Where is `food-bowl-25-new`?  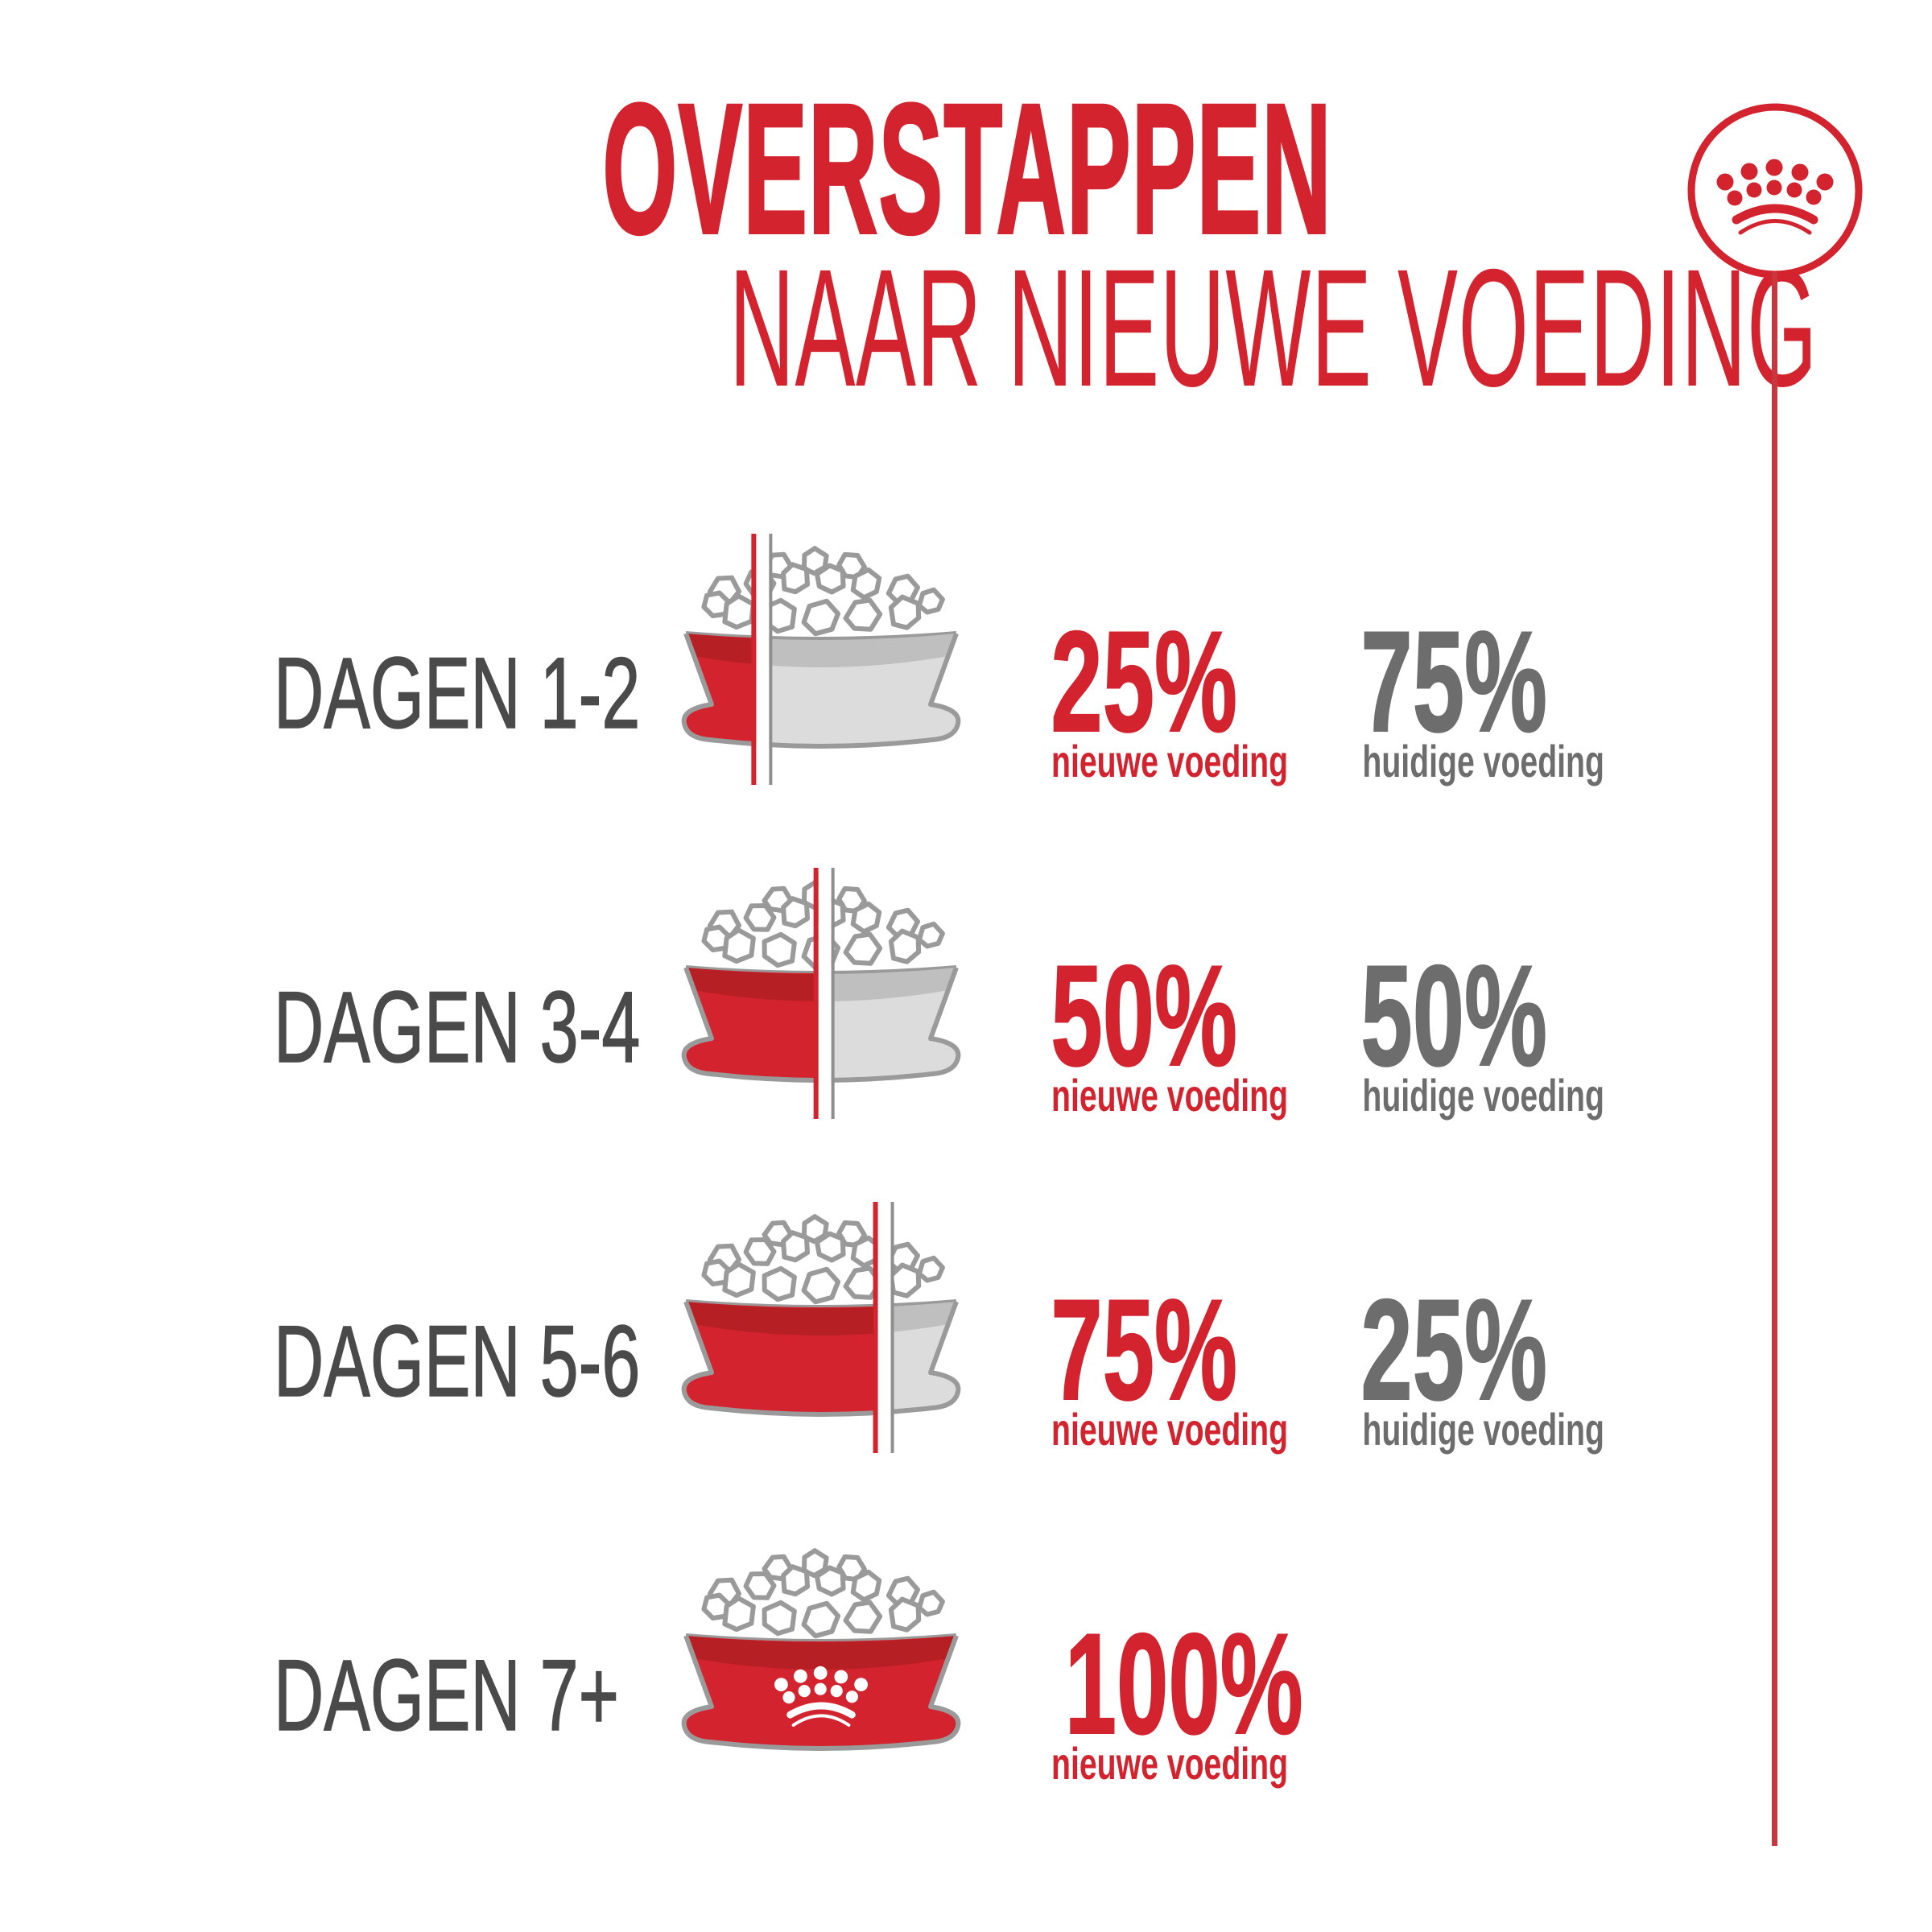 food-bowl-25-new is located at coordinates (821, 659).